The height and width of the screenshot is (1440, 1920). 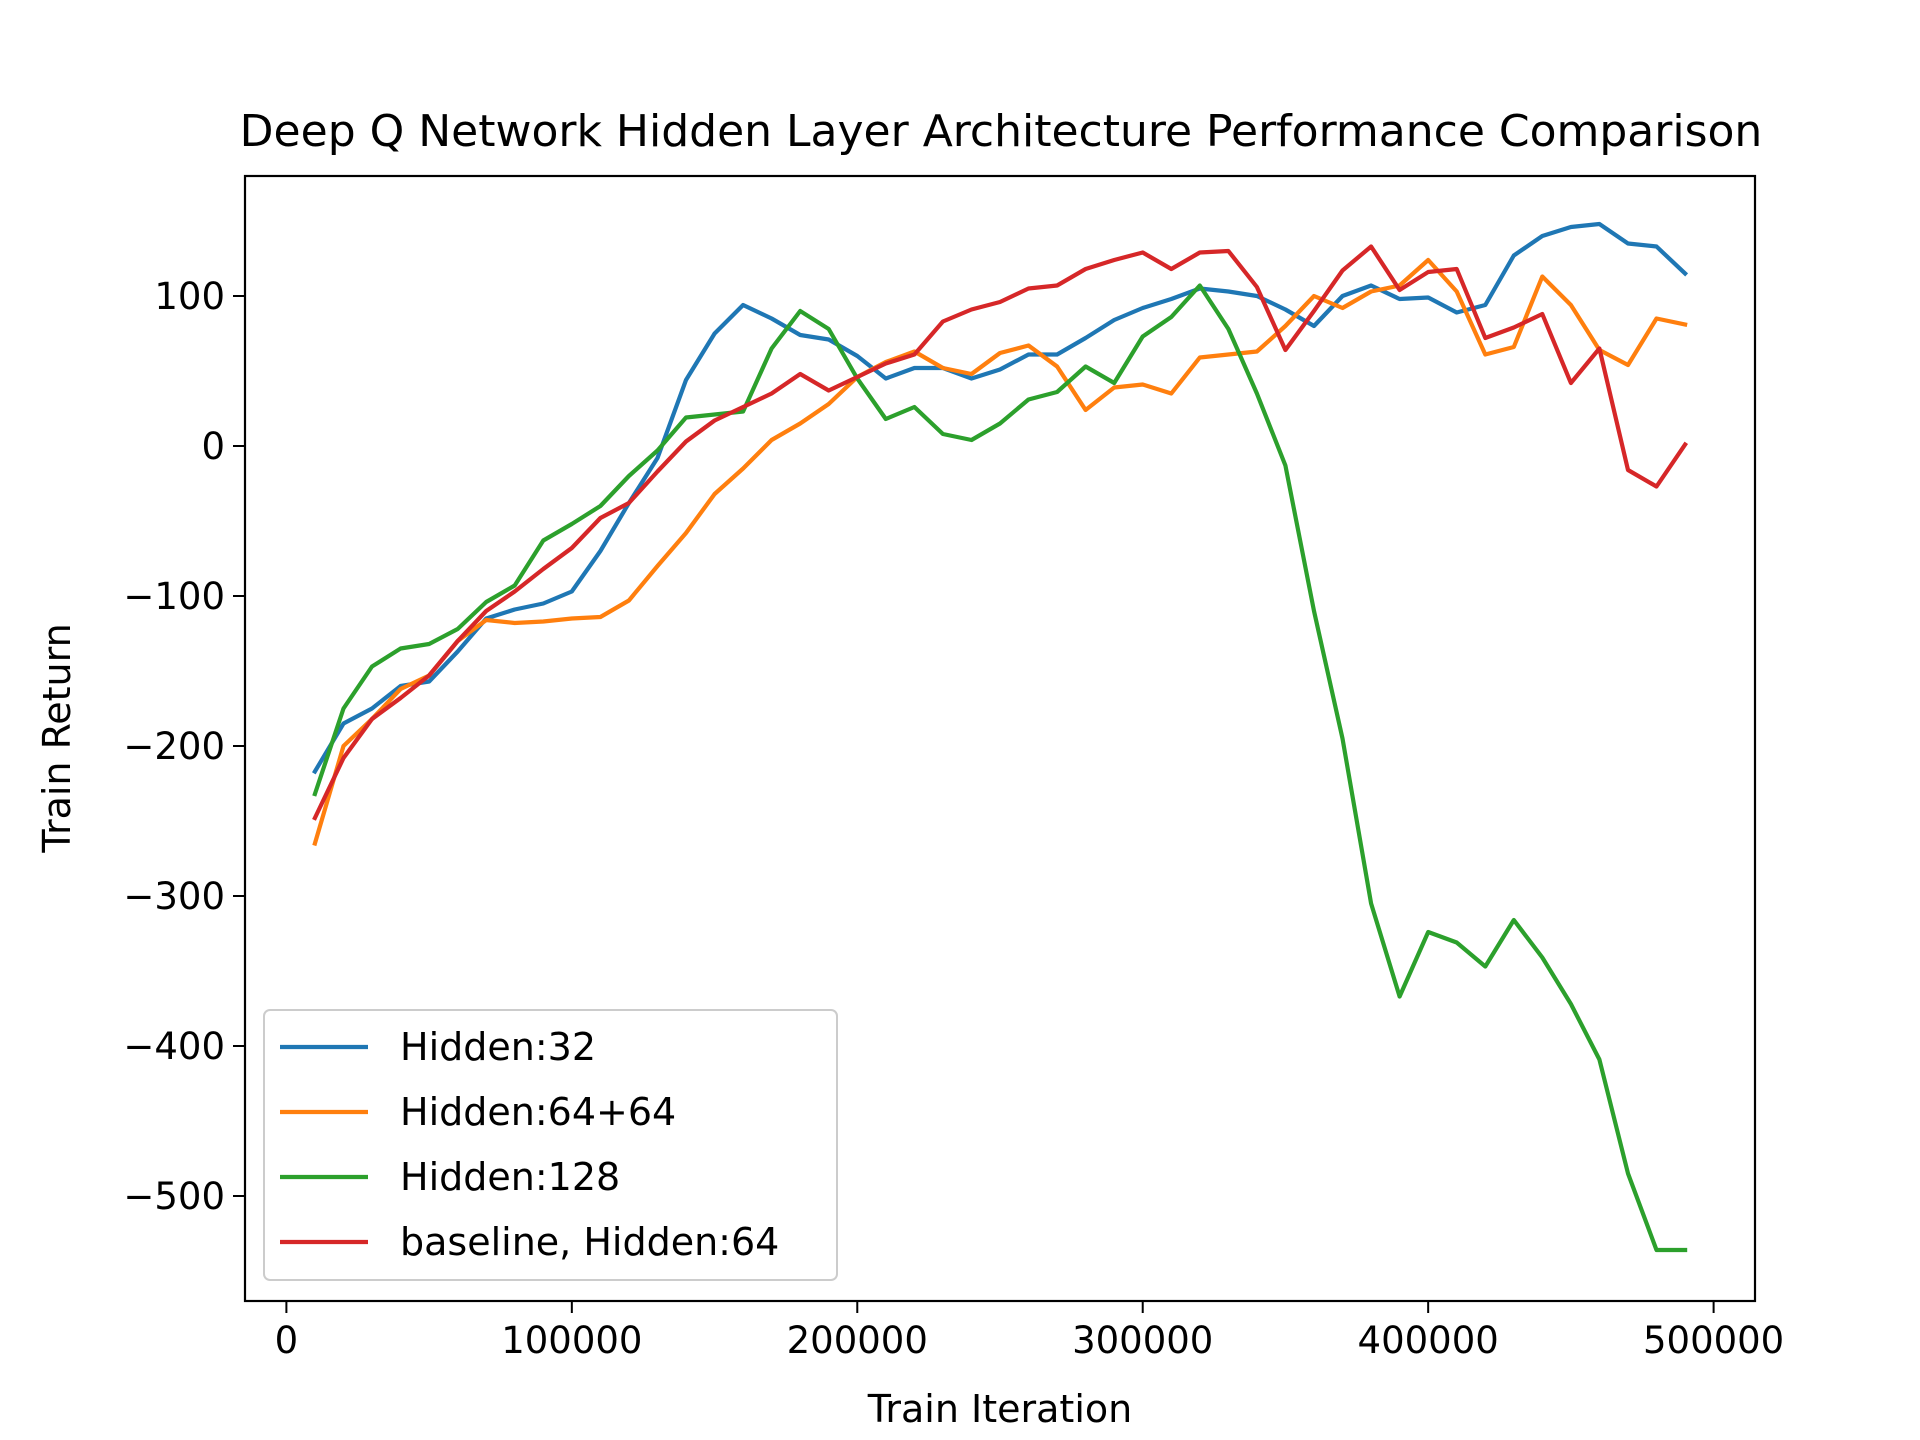 I want to click on x-tick-label: 0, so click(x=287, y=1340).